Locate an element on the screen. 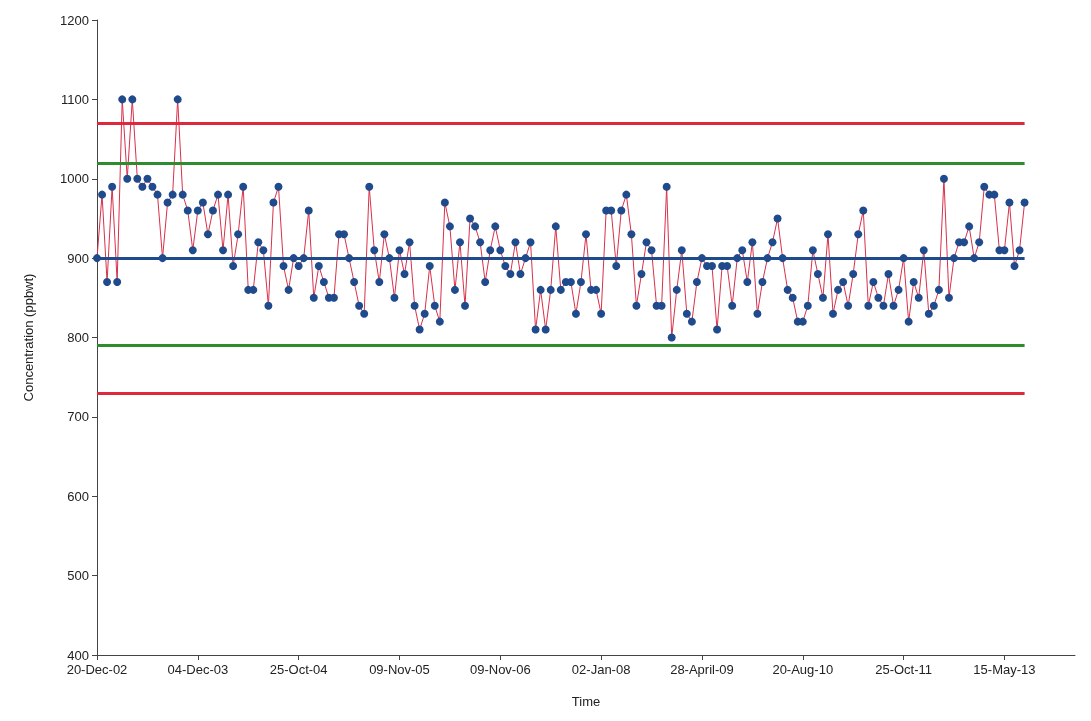 The height and width of the screenshot is (721, 1091). x-tick-label: 02-Jan-08 is located at coordinates (601, 669).